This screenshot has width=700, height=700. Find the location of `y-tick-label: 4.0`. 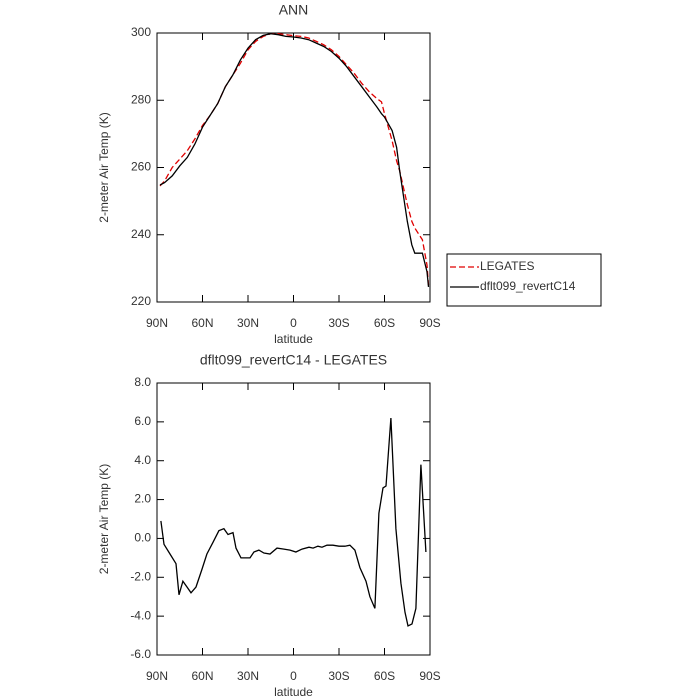

y-tick-label: 4.0 is located at coordinates (142, 460).